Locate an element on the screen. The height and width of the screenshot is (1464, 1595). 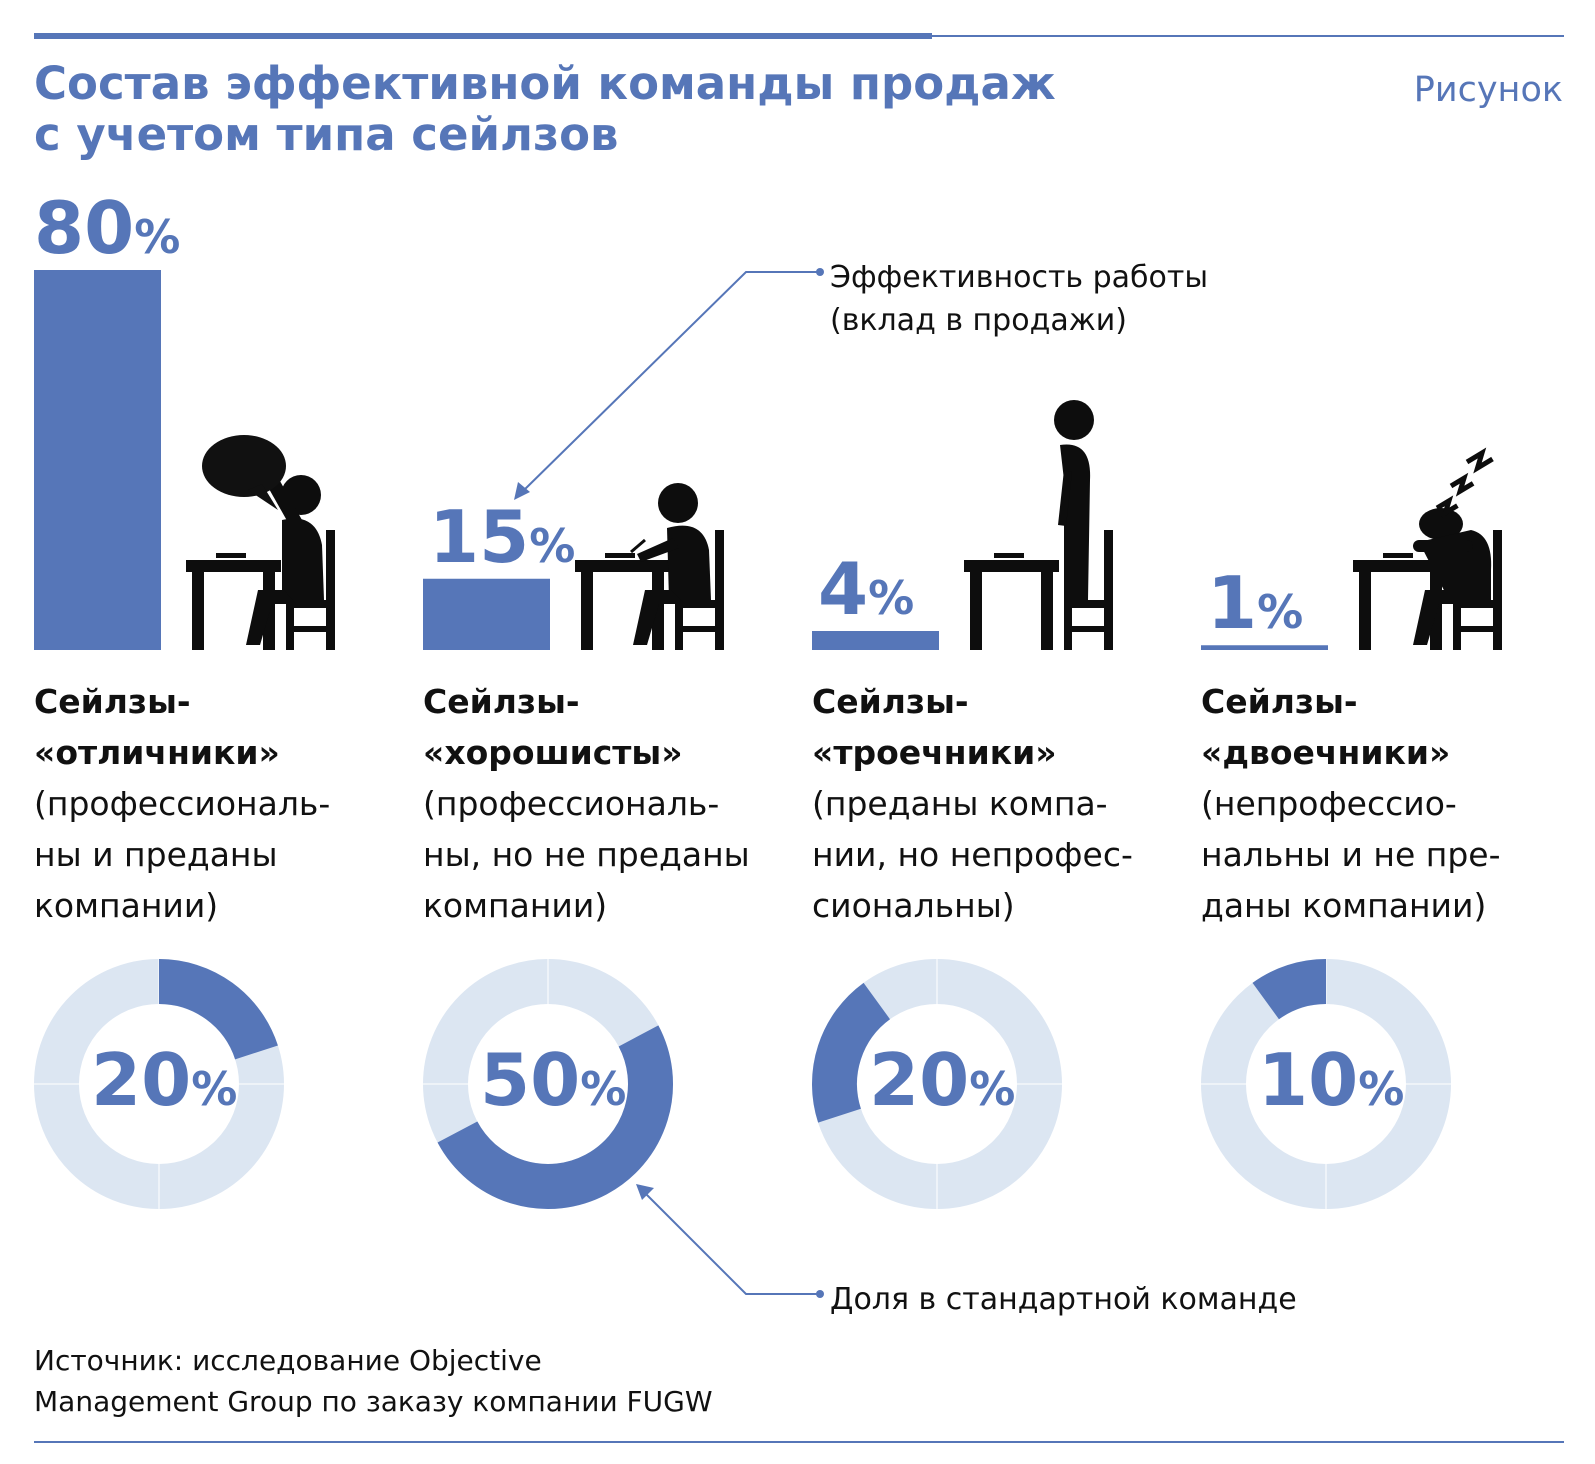
callout-efficiency: Эффективность работы (вклад в продажи) is located at coordinates (1019, 299).